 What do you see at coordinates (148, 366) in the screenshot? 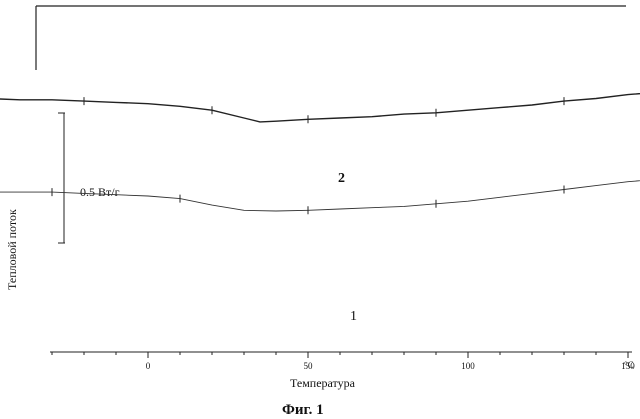
I see `x-tick-label: 0` at bounding box center [148, 366].